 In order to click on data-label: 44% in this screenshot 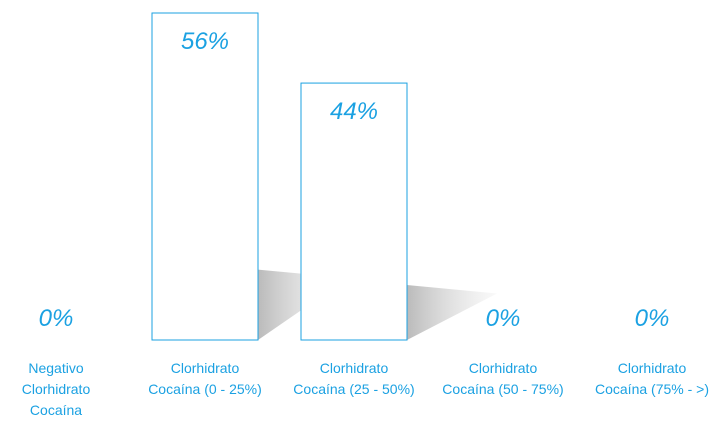, I will do `click(354, 111)`.